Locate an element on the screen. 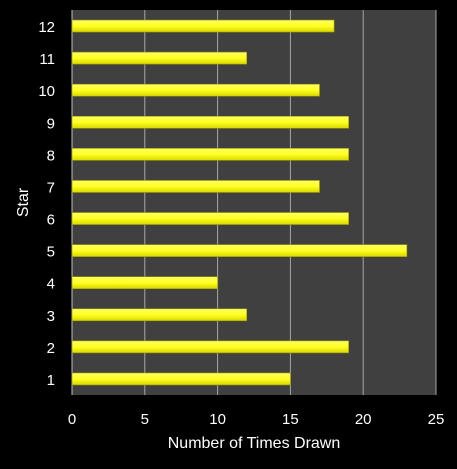 The width and height of the screenshot is (457, 469). y-tick-label: 10 is located at coordinates (46, 91).